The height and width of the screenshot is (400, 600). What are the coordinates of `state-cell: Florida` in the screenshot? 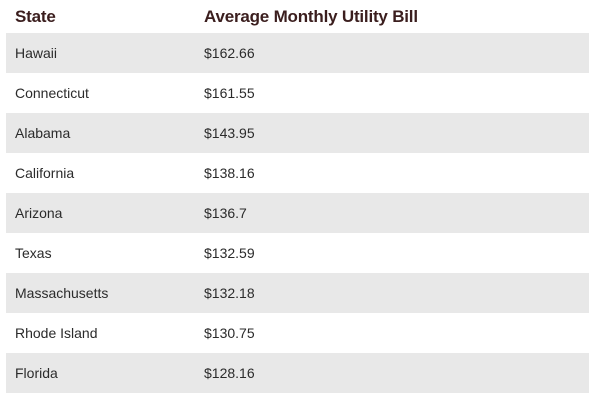 It's located at (100, 373).